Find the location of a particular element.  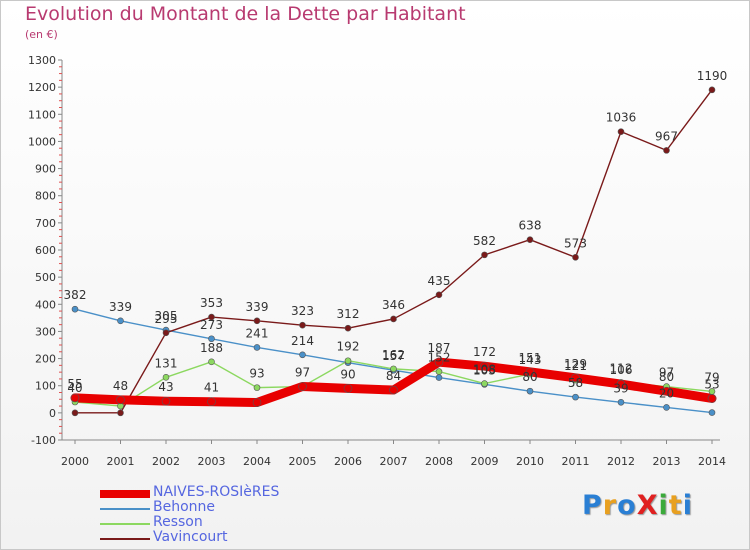

data-label: 20 is located at coordinates (666, 393).